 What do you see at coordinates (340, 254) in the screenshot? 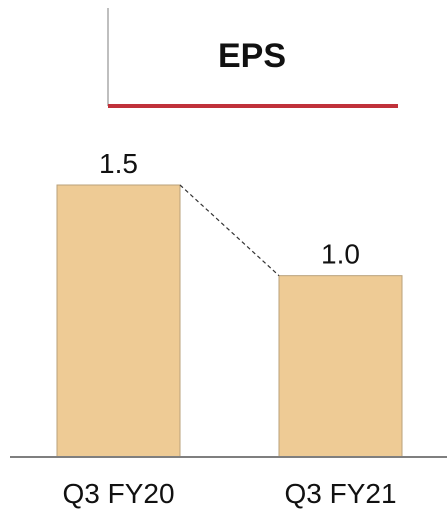
I see `value-label-q3-fy21: 1.0` at bounding box center [340, 254].